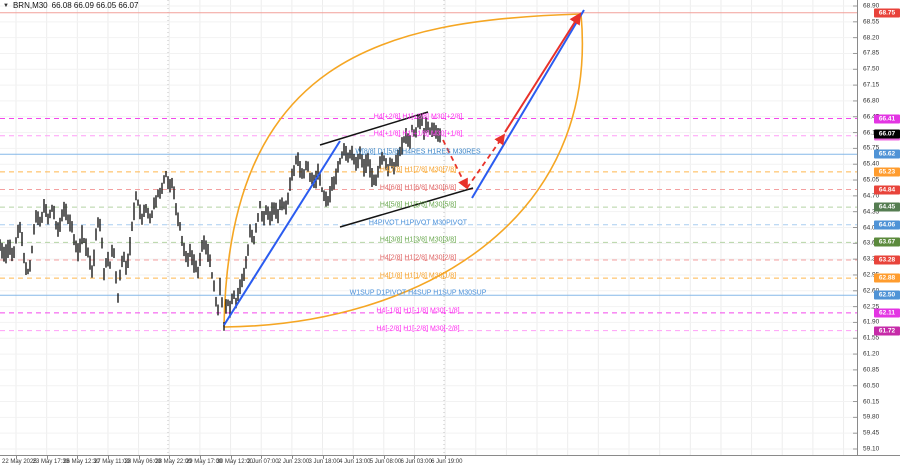 The image size is (900, 468). I want to click on trendline-blue-right, so click(528, 104).